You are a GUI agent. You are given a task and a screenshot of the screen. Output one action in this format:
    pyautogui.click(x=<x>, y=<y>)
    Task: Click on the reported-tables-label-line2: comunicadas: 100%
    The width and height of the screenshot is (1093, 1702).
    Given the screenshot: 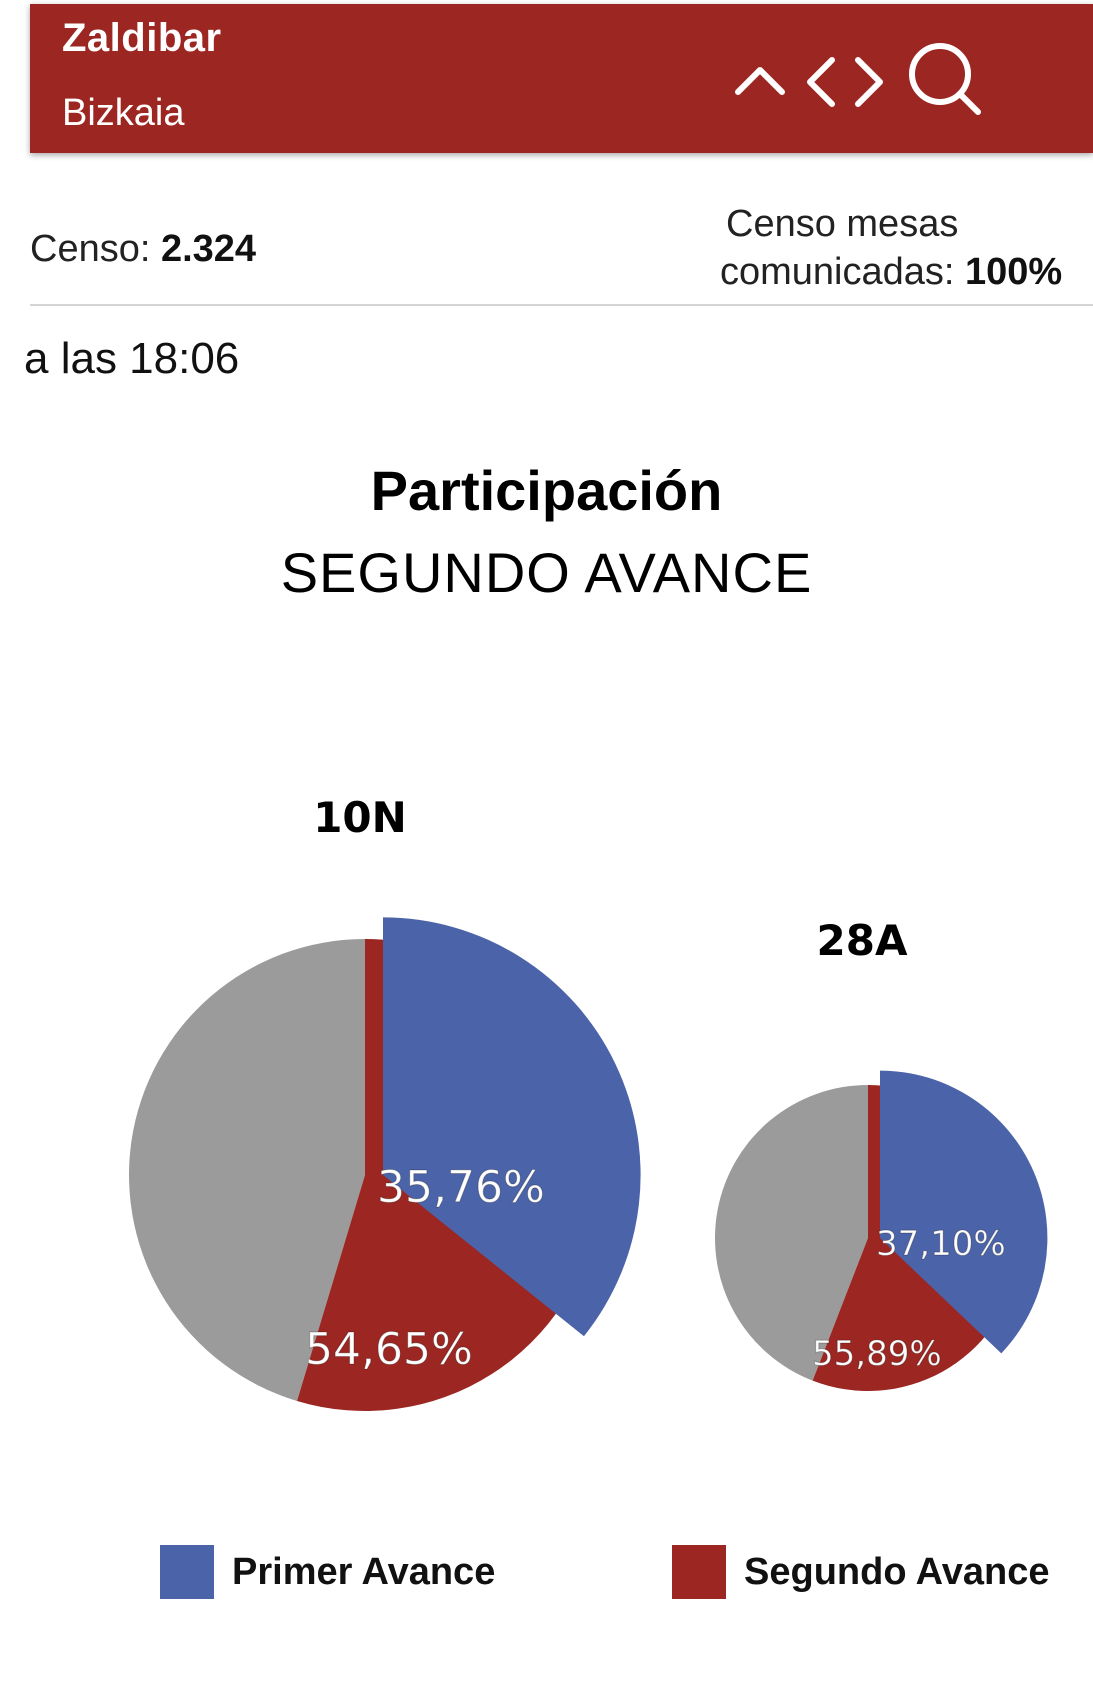 What is the action you would take?
    pyautogui.click(x=891, y=272)
    